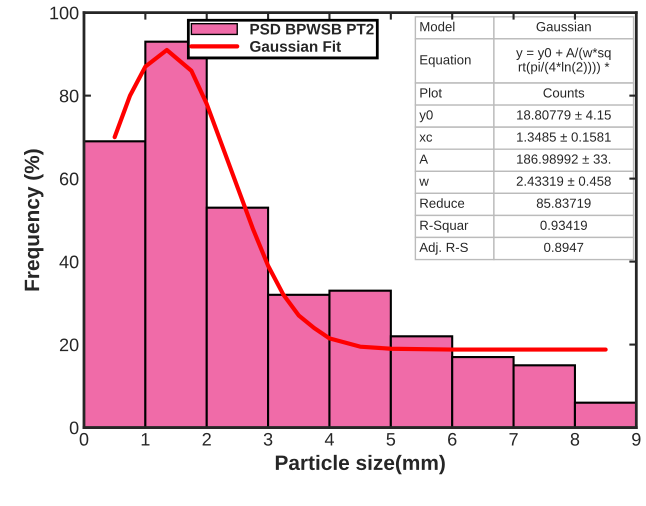 The height and width of the screenshot is (506, 646). What do you see at coordinates (312, 29) in the screenshot?
I see `legend-label: PSD BPWSB PT2` at bounding box center [312, 29].